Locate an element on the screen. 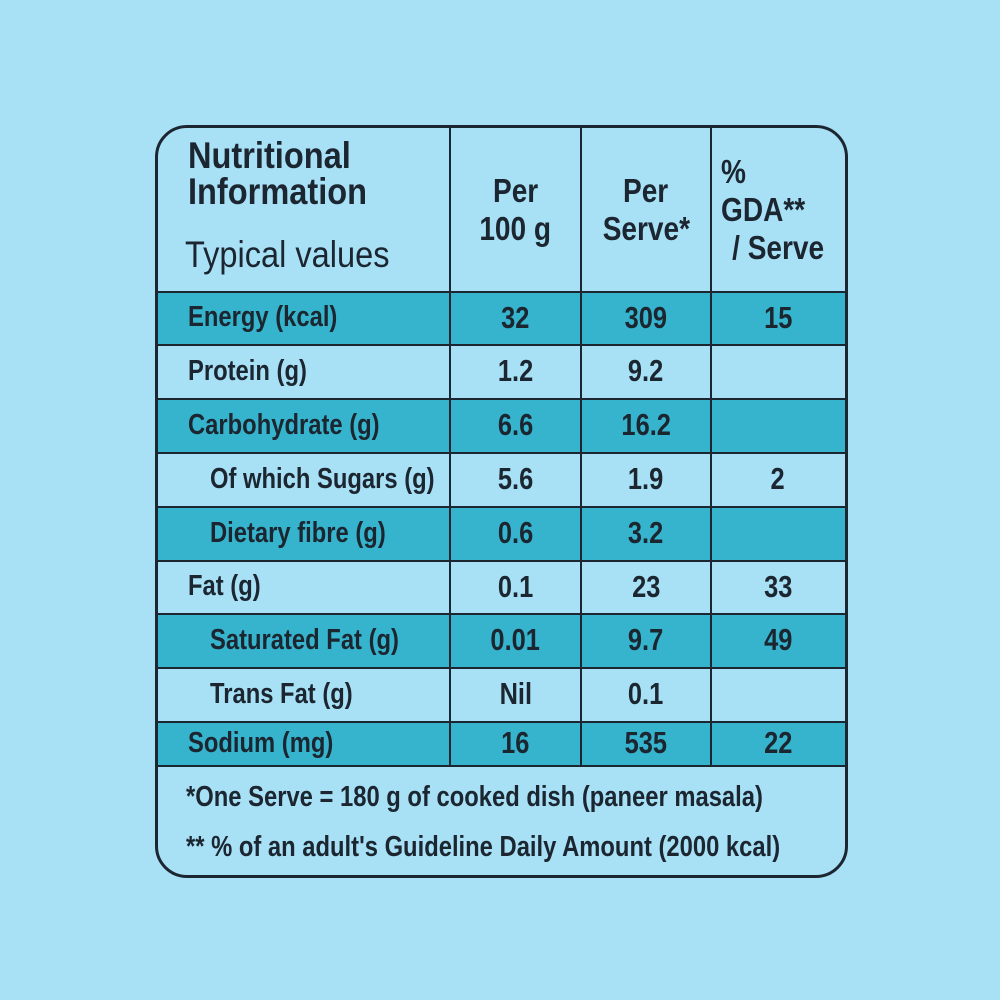 Image resolution: width=1000 pixels, height=1000 pixels. cell-value: 22 is located at coordinates (778, 743).